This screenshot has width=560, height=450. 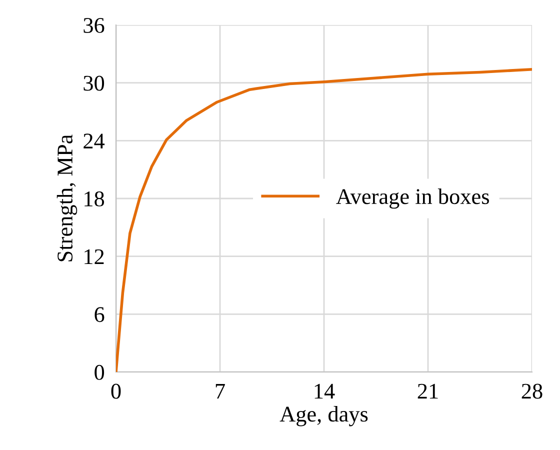 What do you see at coordinates (532, 391) in the screenshot?
I see `x-tick-label: 28` at bounding box center [532, 391].